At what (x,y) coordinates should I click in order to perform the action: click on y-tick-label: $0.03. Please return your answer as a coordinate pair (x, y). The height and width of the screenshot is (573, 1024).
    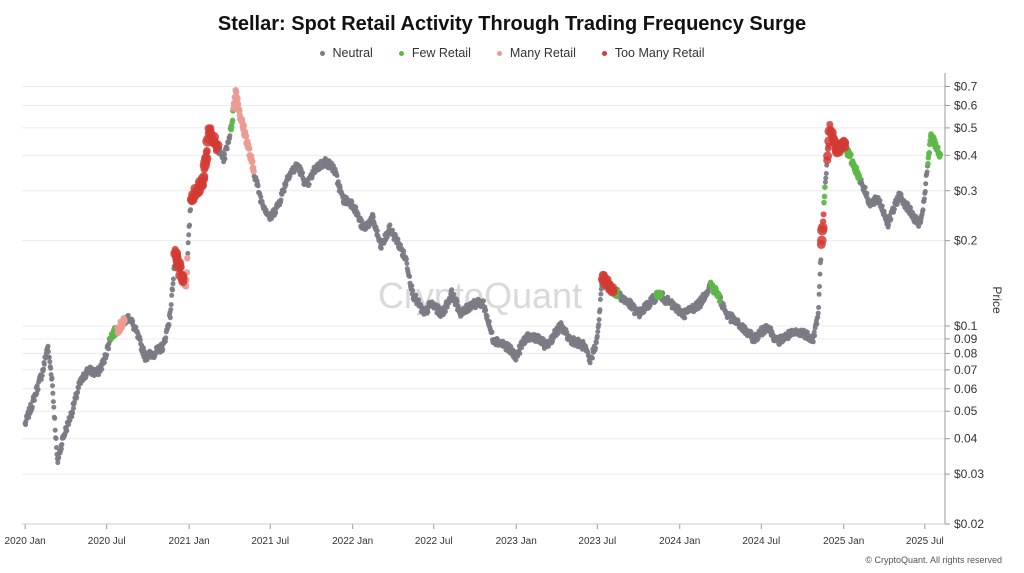
    Looking at the image, I should click on (969, 474).